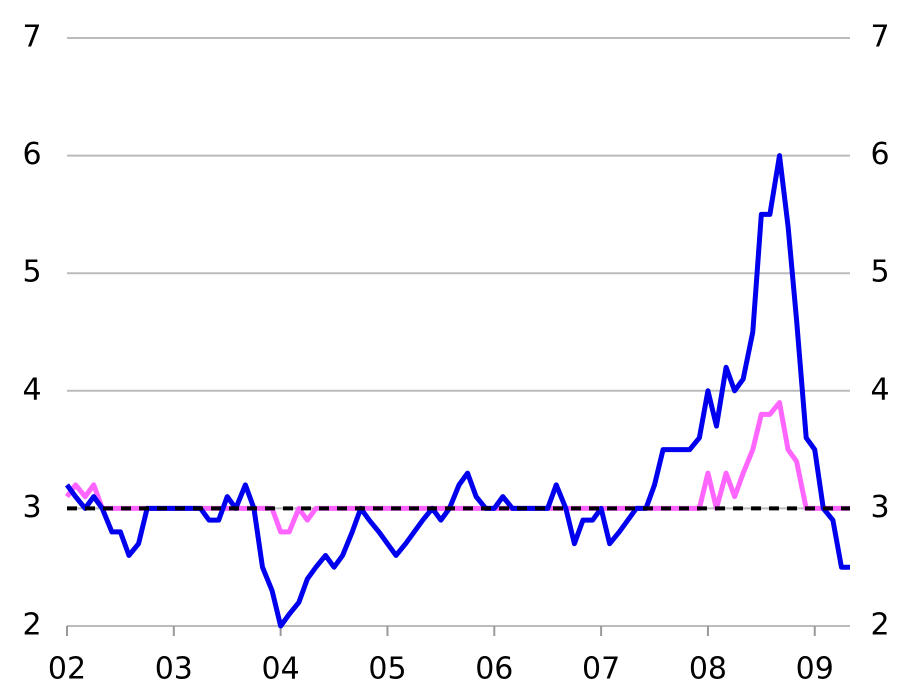  I want to click on x-tick-label: 06, so click(494, 669).